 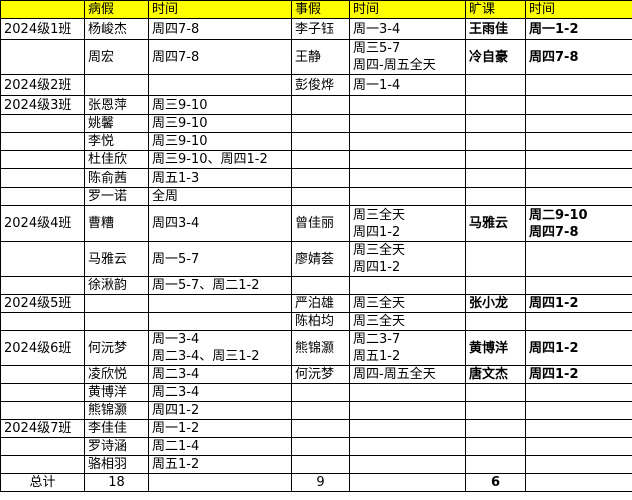 What do you see at coordinates (220, 9) in the screenshot?
I see `header-sick-leave-time: 时间` at bounding box center [220, 9].